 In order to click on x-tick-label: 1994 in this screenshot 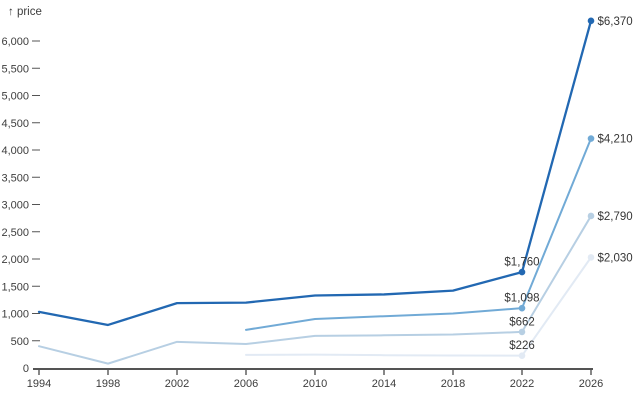, I will do `click(39, 384)`.